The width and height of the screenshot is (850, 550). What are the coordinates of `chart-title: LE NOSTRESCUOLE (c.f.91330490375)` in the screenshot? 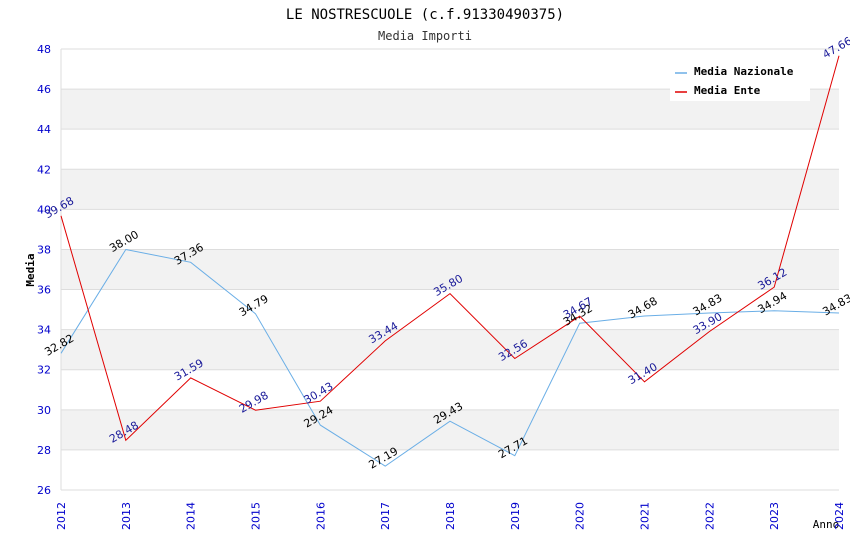 It's located at (425, 15).